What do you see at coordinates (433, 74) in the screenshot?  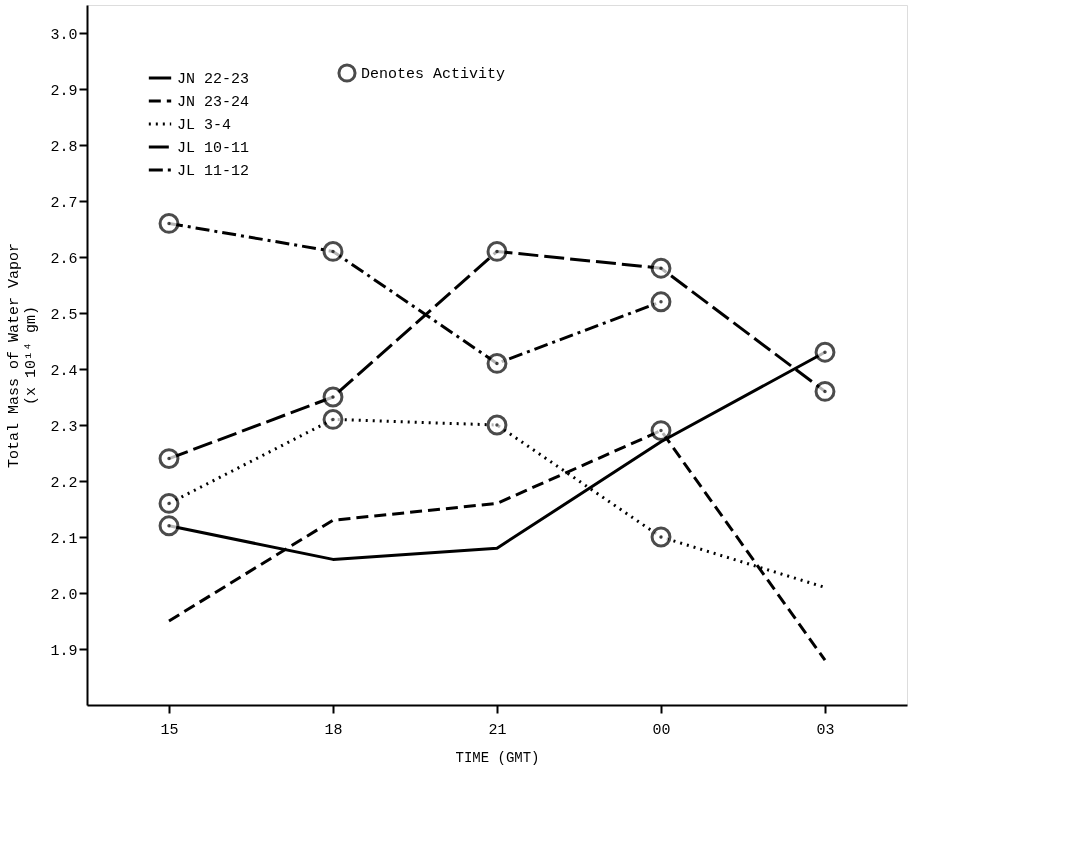 I see `legend-label: Denotes Activity` at bounding box center [433, 74].